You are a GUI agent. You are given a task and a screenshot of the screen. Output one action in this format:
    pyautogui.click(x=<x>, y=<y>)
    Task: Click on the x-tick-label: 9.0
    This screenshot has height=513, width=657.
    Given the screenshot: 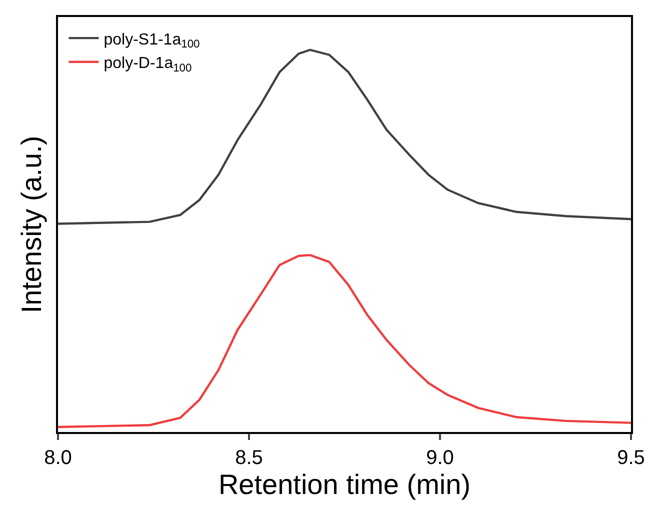 What is the action you would take?
    pyautogui.click(x=440, y=458)
    